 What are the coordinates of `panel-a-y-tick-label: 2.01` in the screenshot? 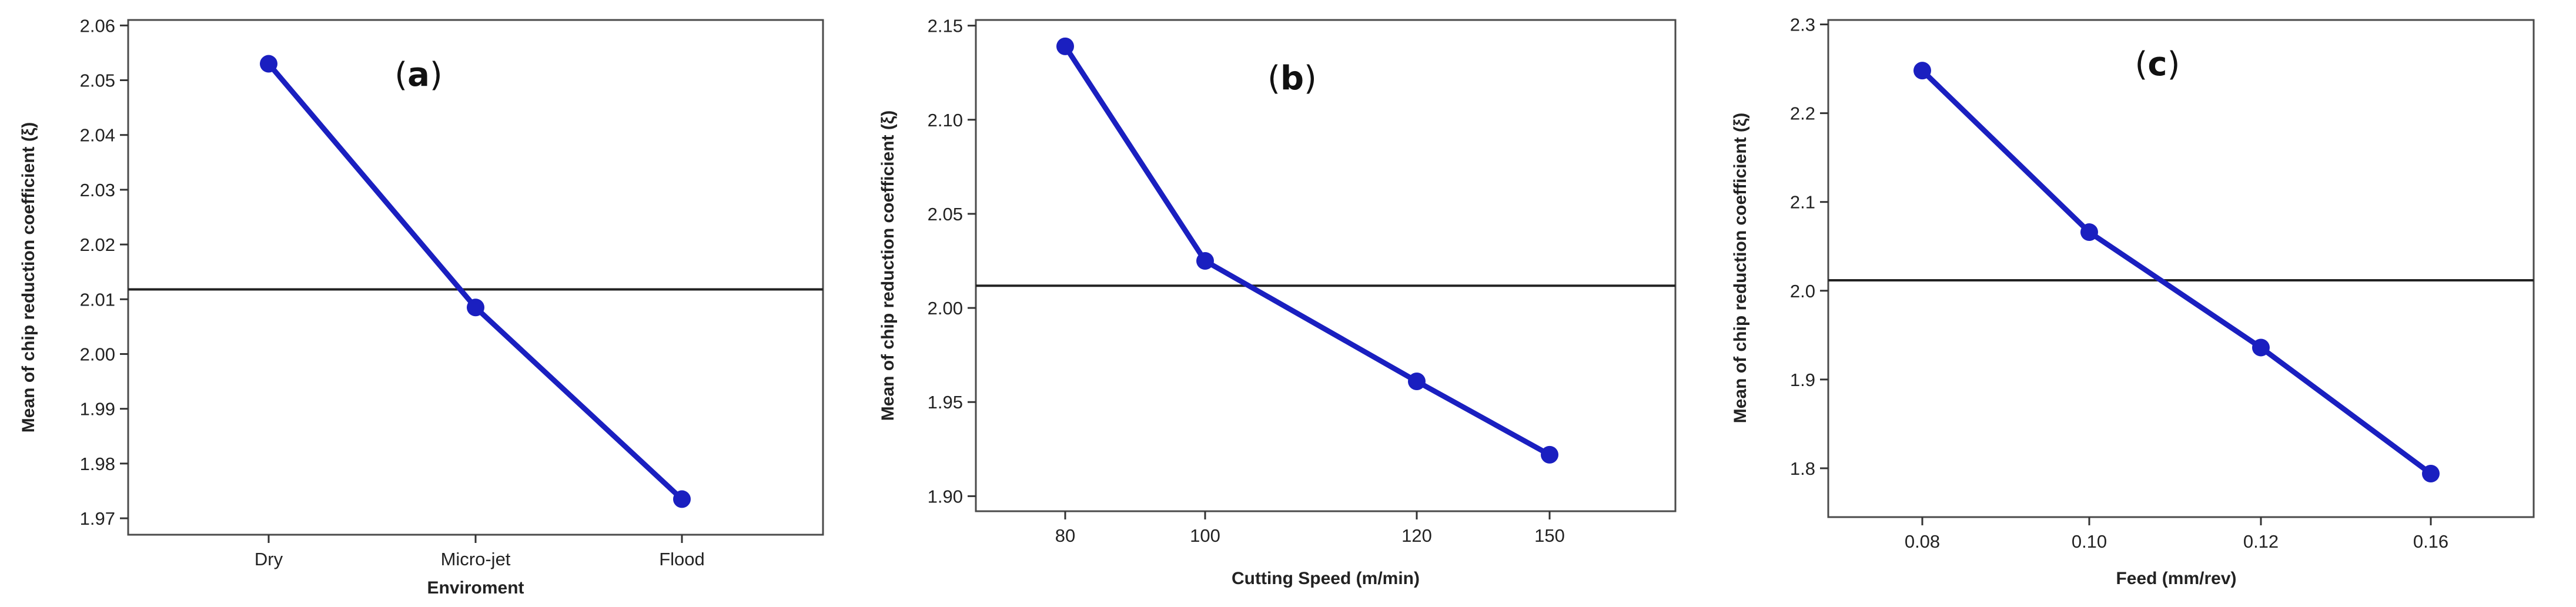 It's located at (97, 299).